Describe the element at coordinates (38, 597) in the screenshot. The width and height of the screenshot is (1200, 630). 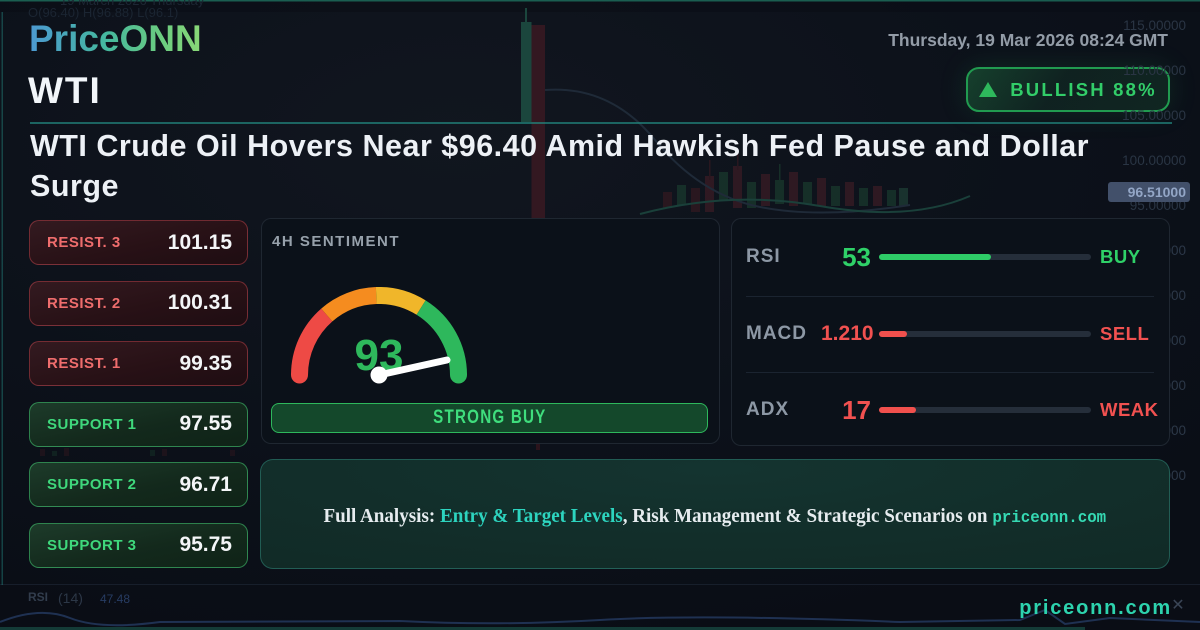
I see `svg-text: RSI` at that location.